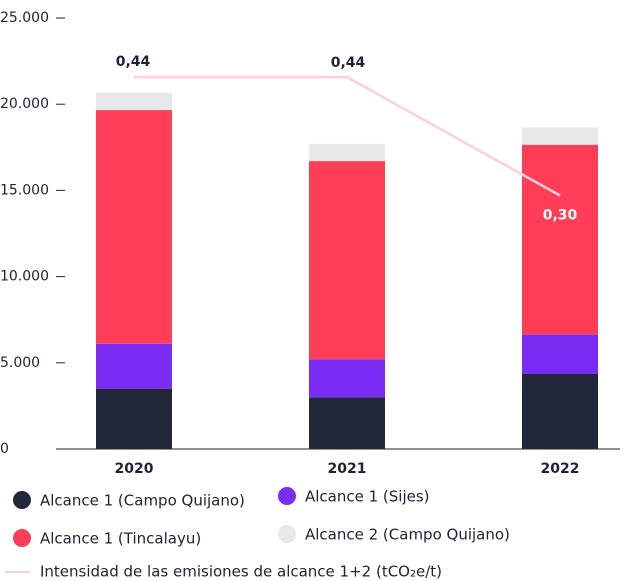 This screenshot has width=626, height=581. I want to click on y-tick-label: 25.000, so click(24, 18).